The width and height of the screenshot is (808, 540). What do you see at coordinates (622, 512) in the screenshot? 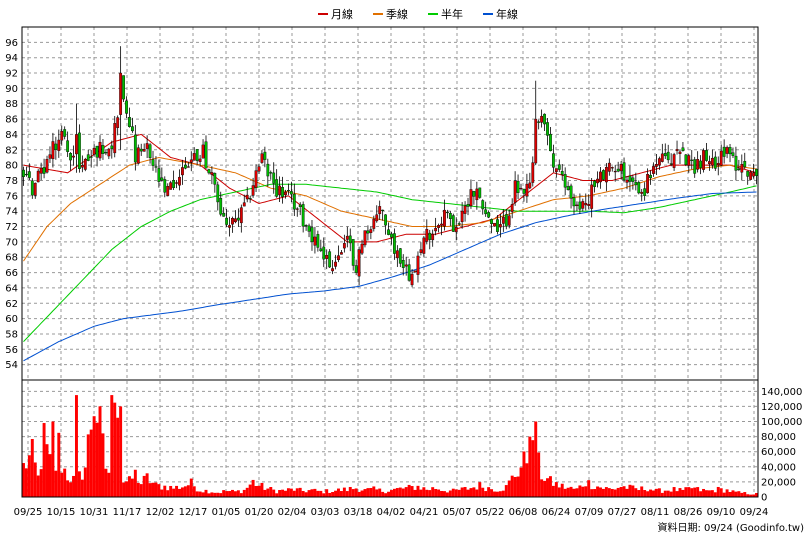
I see `date-tick-label: 07/27` at bounding box center [622, 512].